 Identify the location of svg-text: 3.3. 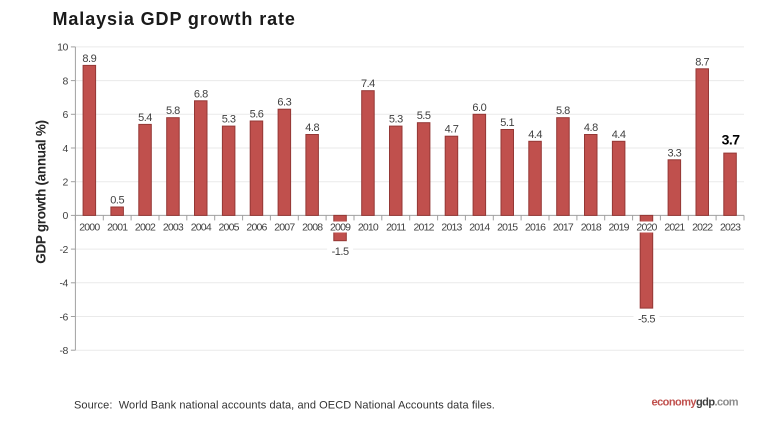
(675, 153).